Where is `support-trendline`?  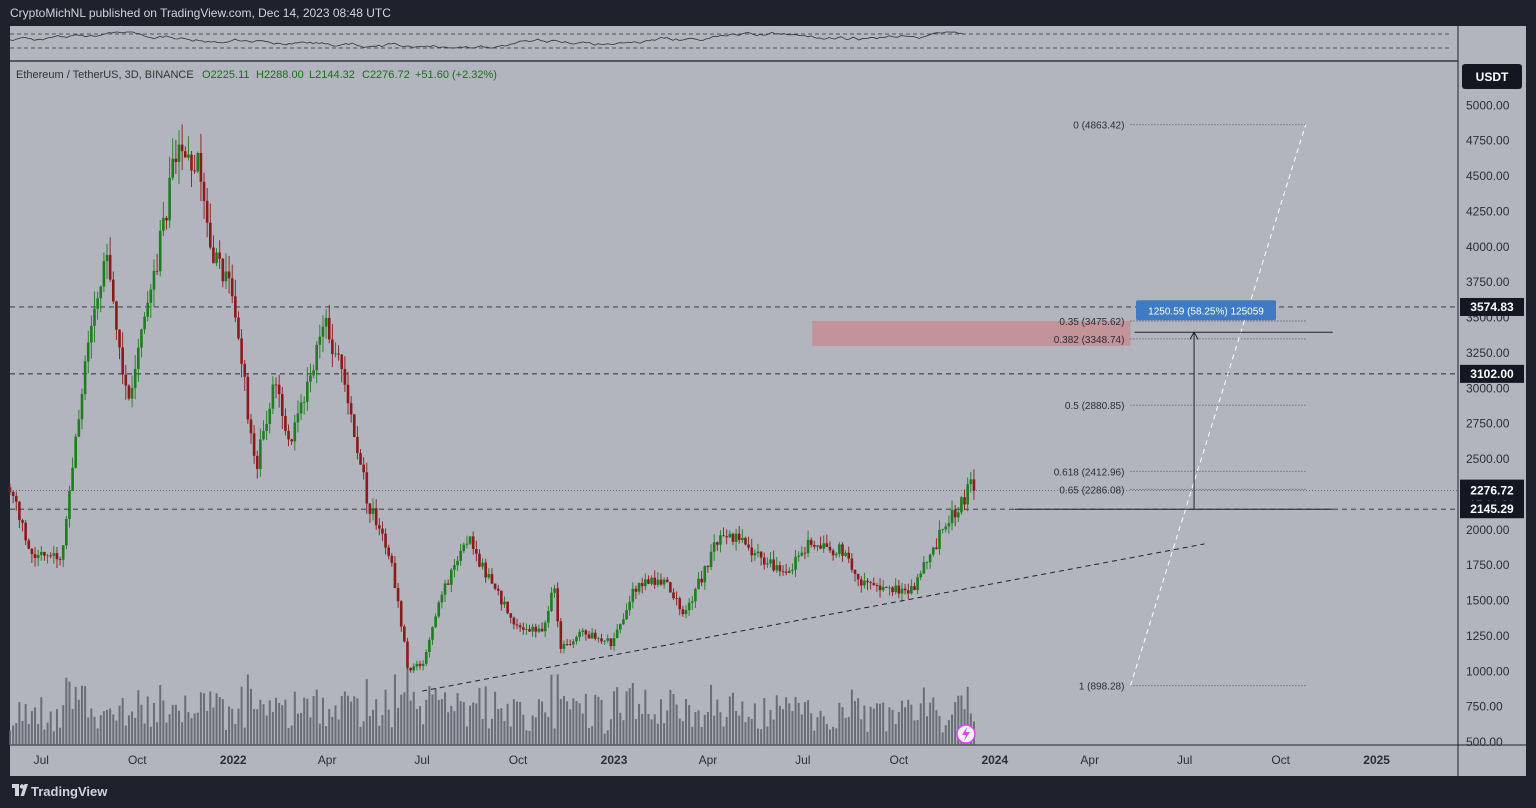
support-trendline is located at coordinates (813, 617).